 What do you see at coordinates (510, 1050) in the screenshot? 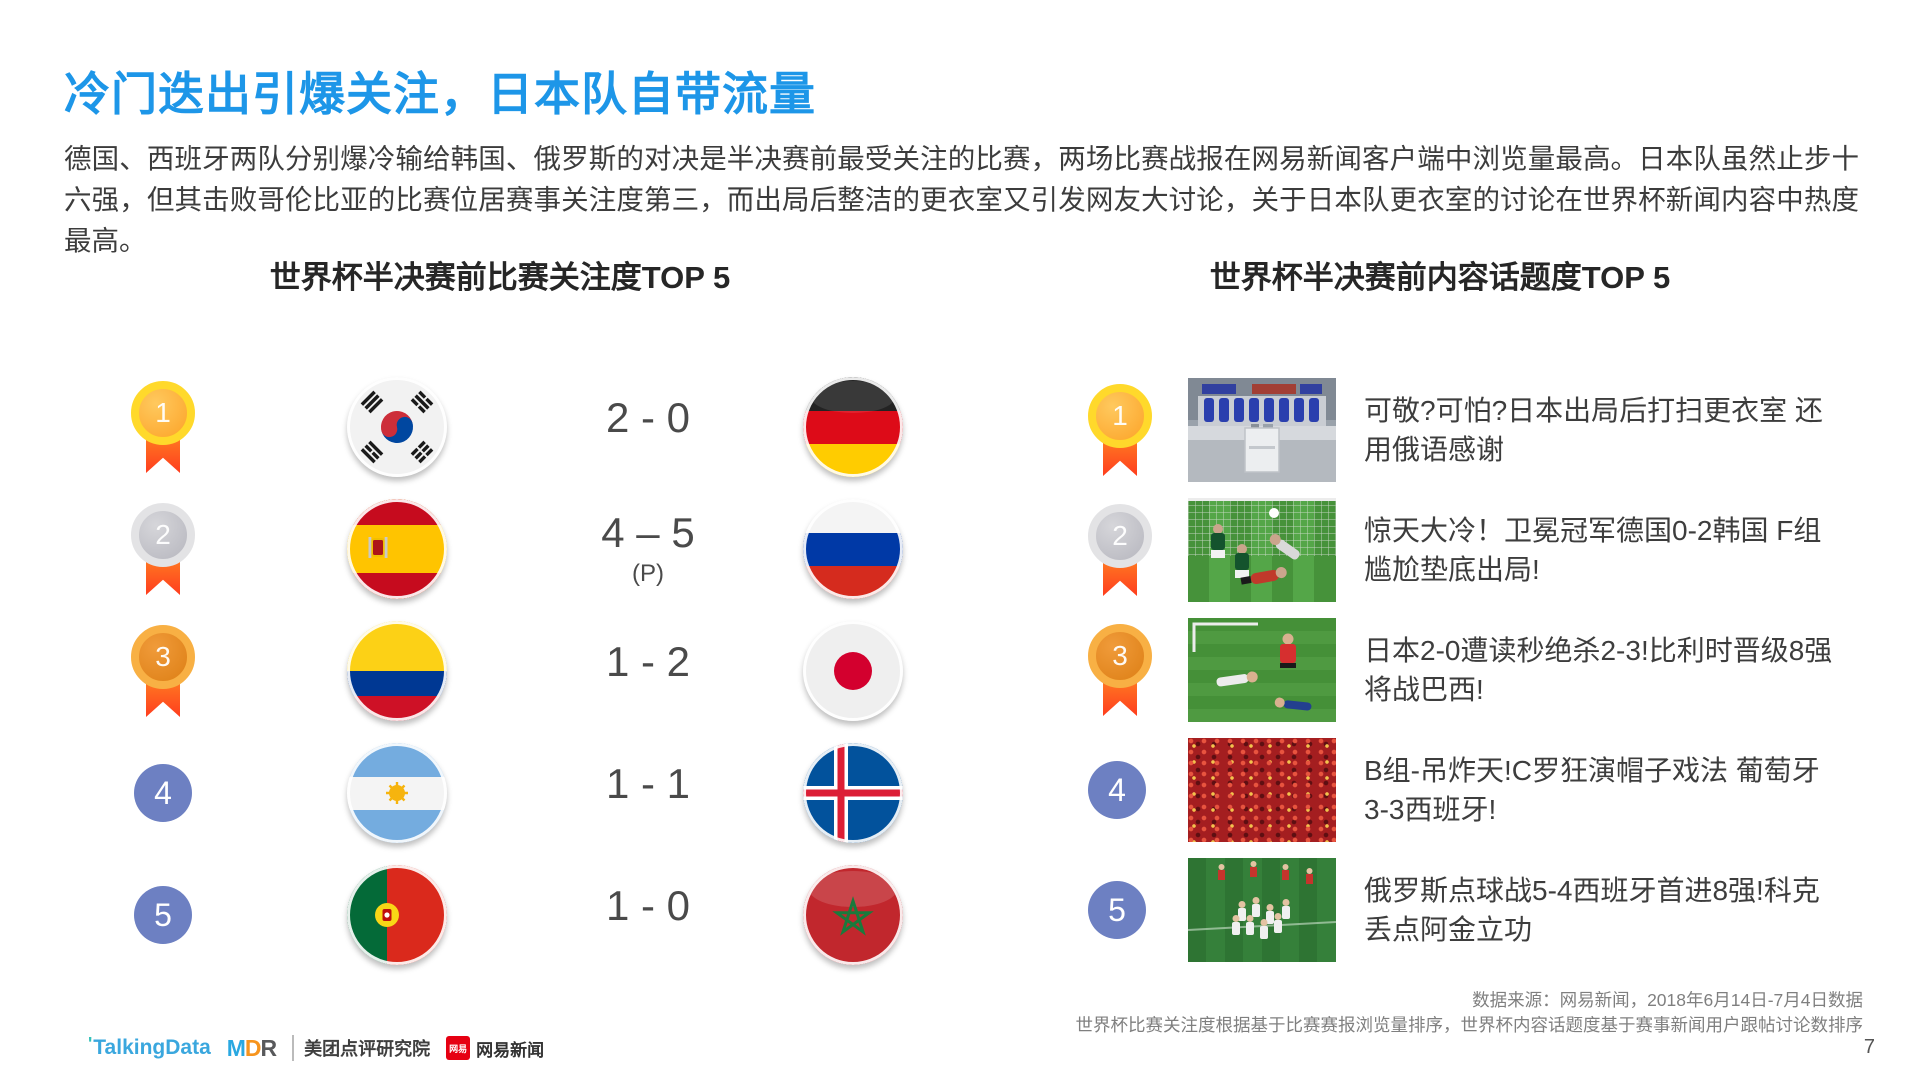
I see `netease-news-label: 网易新闻` at bounding box center [510, 1050].